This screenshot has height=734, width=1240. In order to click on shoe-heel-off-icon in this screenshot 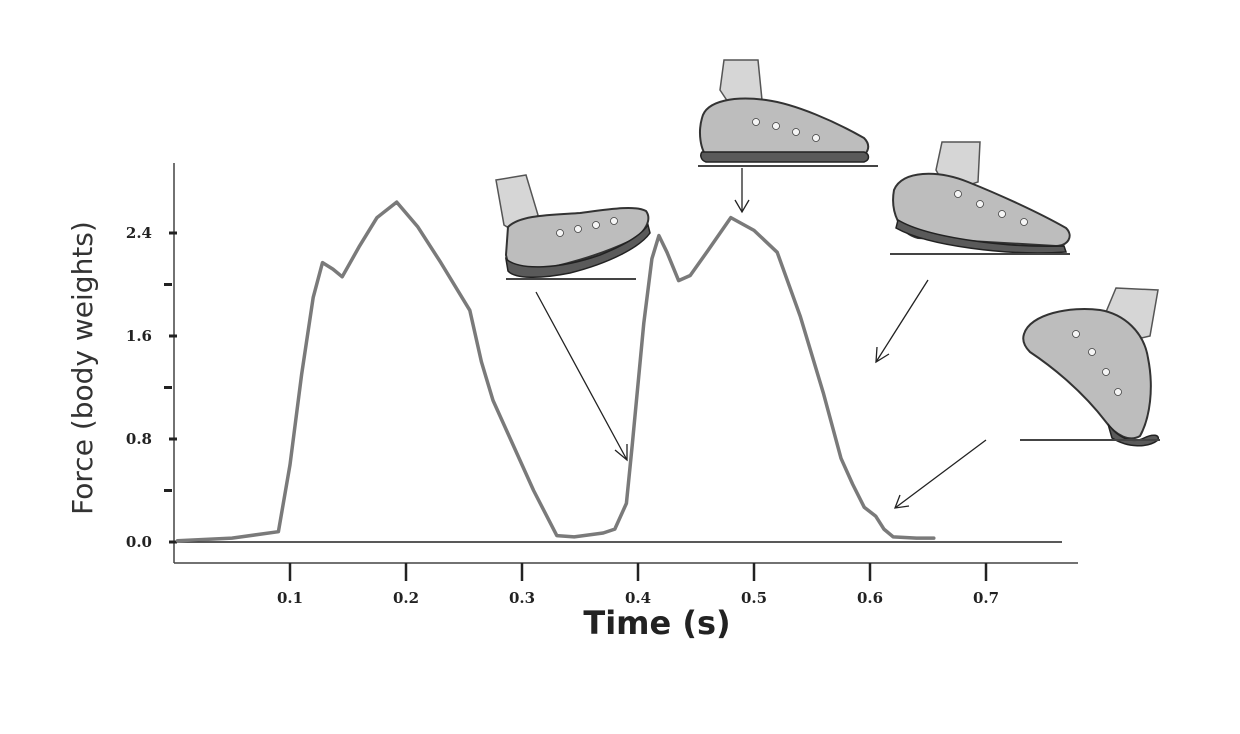, I will do `click(980, 198)`.